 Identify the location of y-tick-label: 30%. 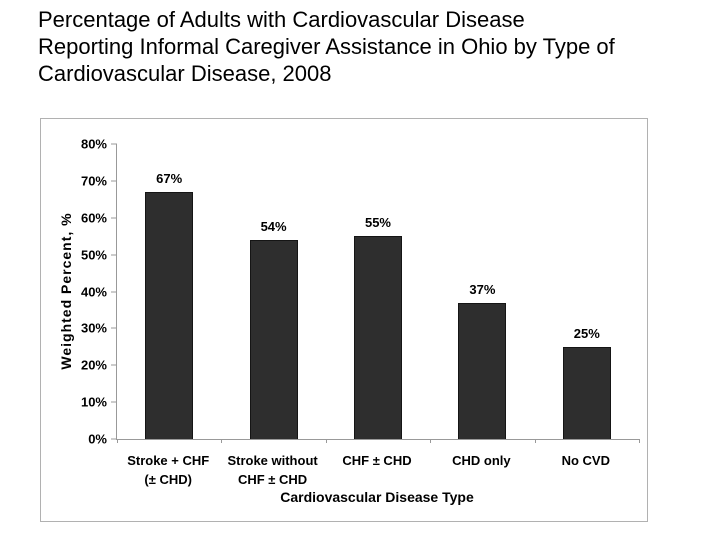
(93, 328).